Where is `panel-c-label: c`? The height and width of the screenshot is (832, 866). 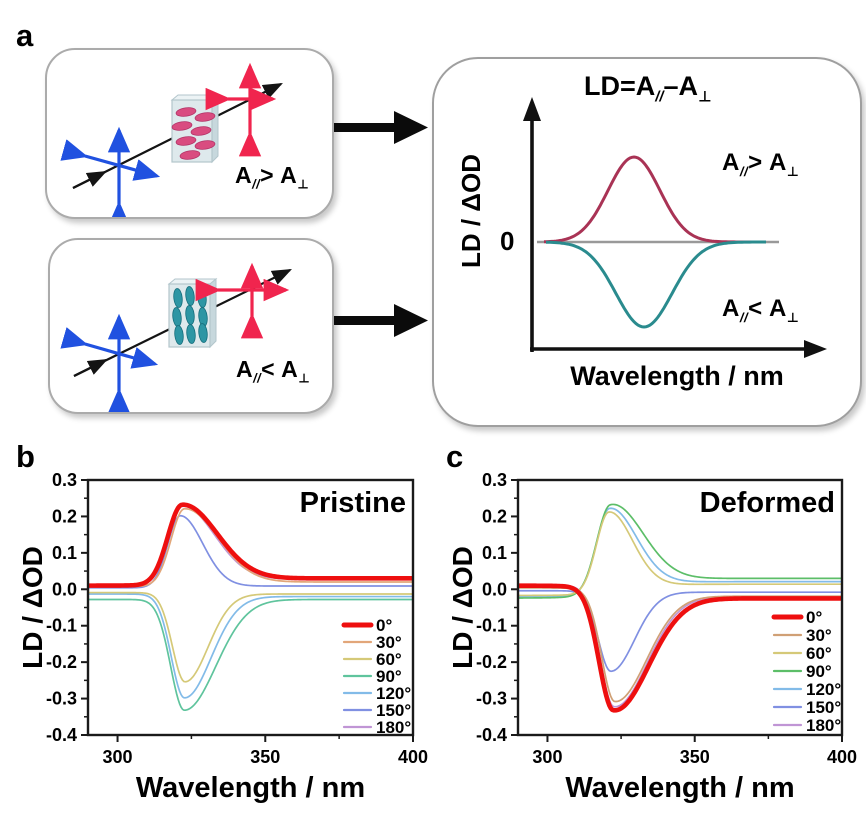
panel-c-label: c is located at coordinates (455, 456).